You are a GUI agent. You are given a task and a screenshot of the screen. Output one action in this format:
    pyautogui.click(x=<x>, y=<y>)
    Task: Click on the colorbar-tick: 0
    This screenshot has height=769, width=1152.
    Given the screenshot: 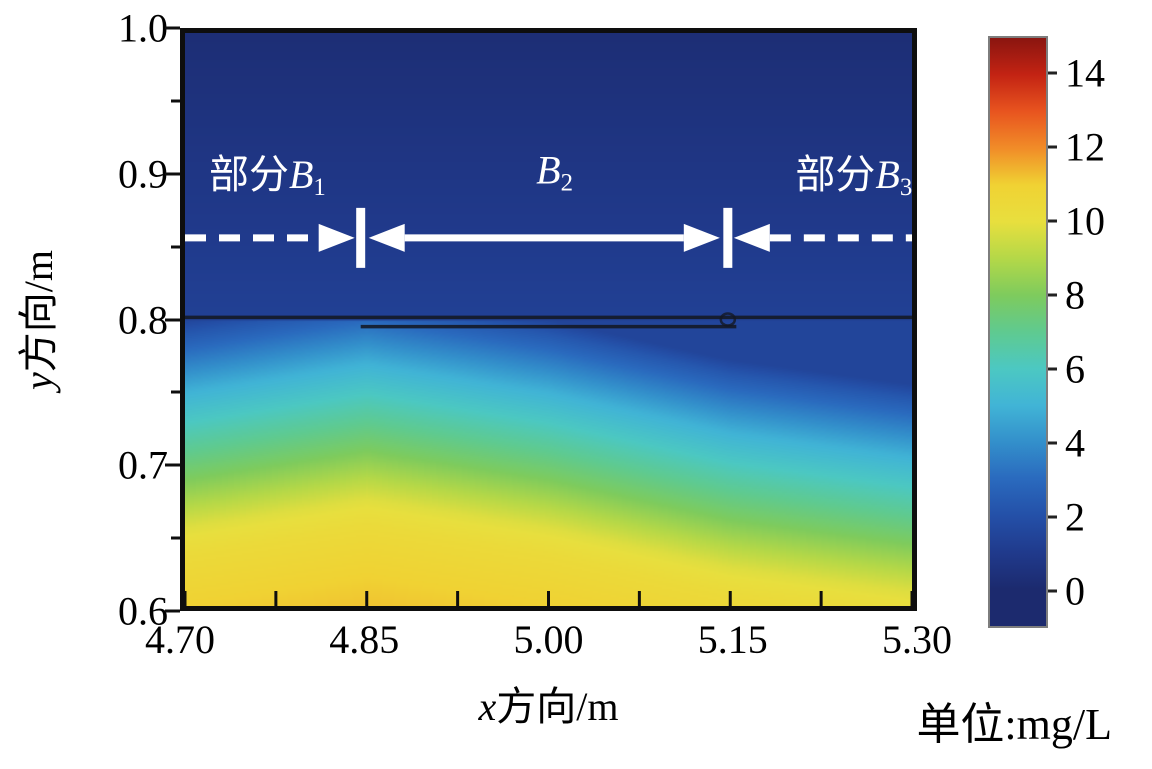 What is the action you would take?
    pyautogui.click(x=1066, y=591)
    